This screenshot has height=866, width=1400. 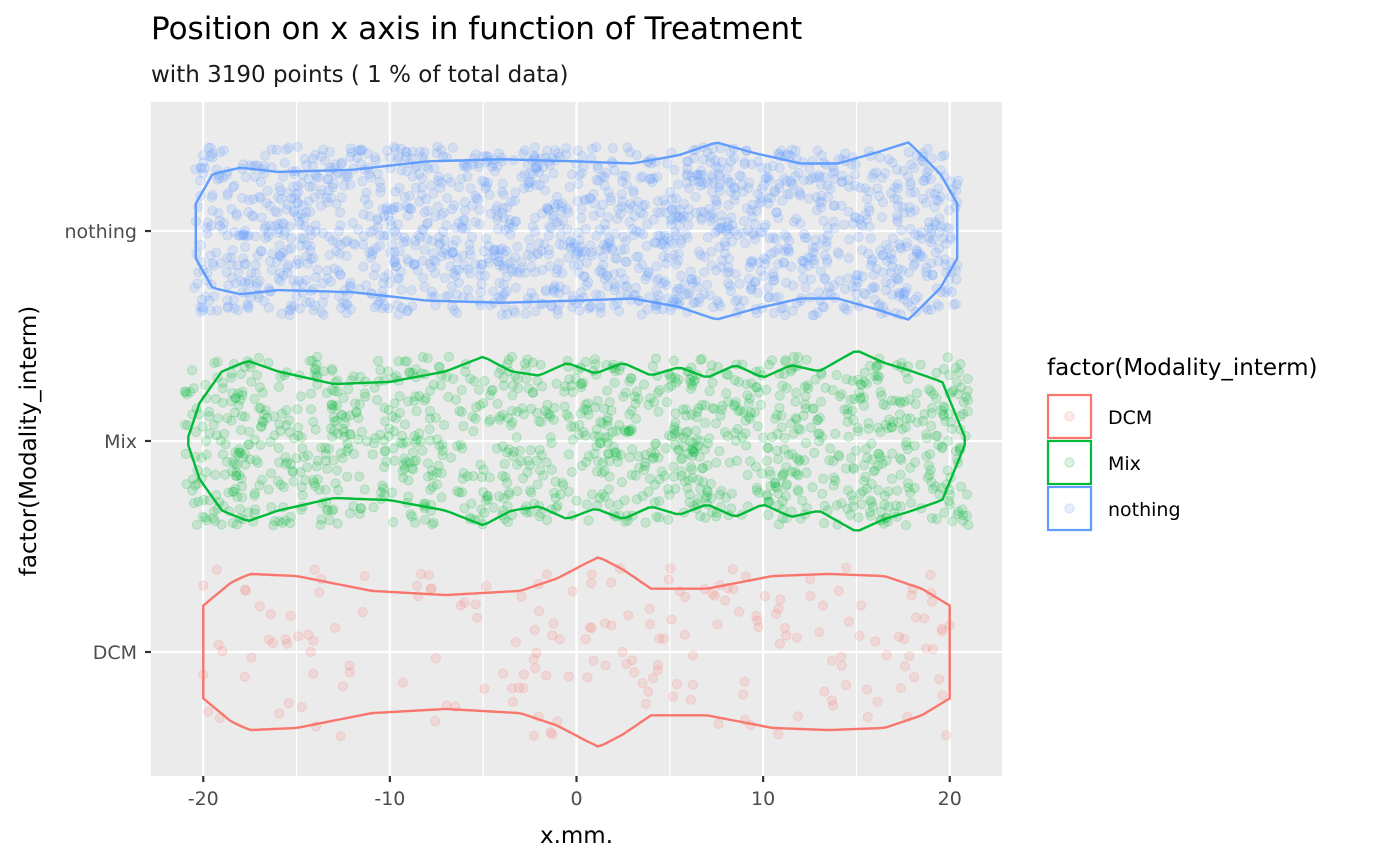 What do you see at coordinates (763, 799) in the screenshot?
I see `x-tick-label: 10` at bounding box center [763, 799].